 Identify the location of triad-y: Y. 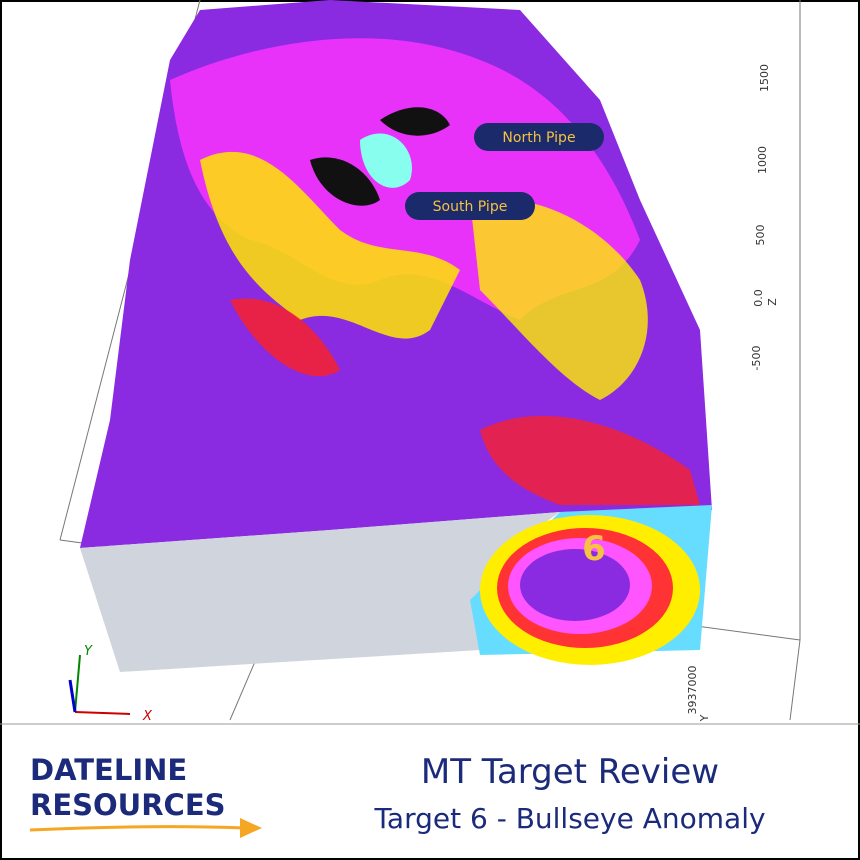
(88, 651).